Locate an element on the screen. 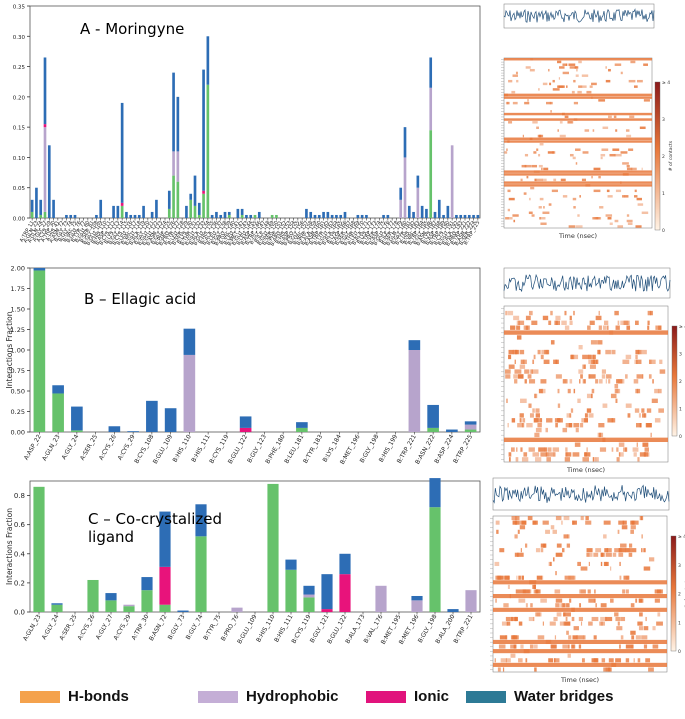 The height and width of the screenshot is (719, 685). bar-segment-ionic is located at coordinates (245, 429).